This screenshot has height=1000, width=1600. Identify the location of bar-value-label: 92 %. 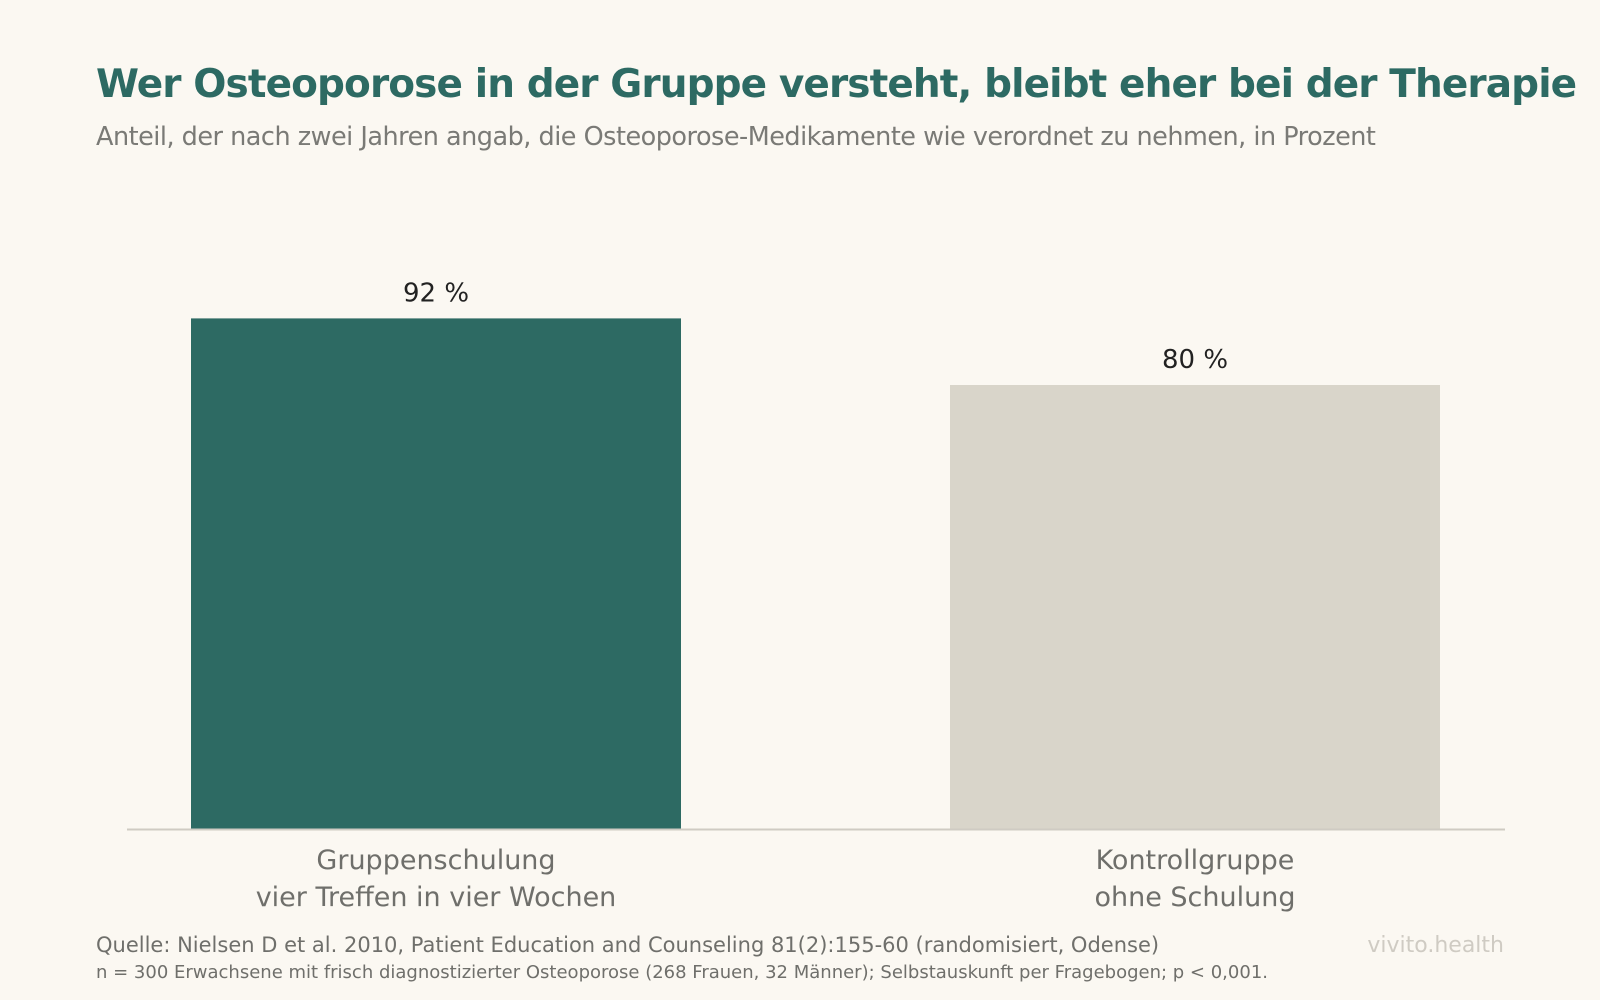
(436, 293).